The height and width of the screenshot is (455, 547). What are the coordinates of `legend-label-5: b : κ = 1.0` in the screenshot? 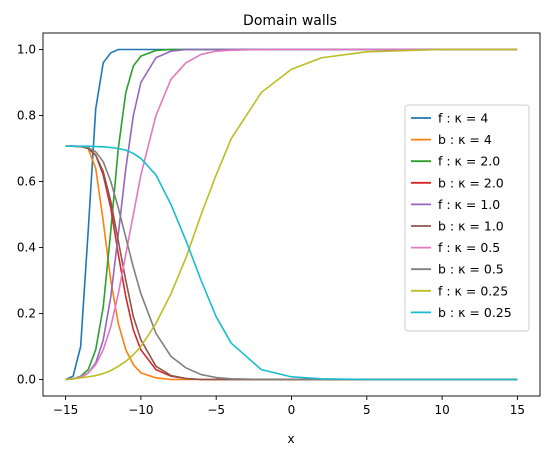 It's located at (471, 226).